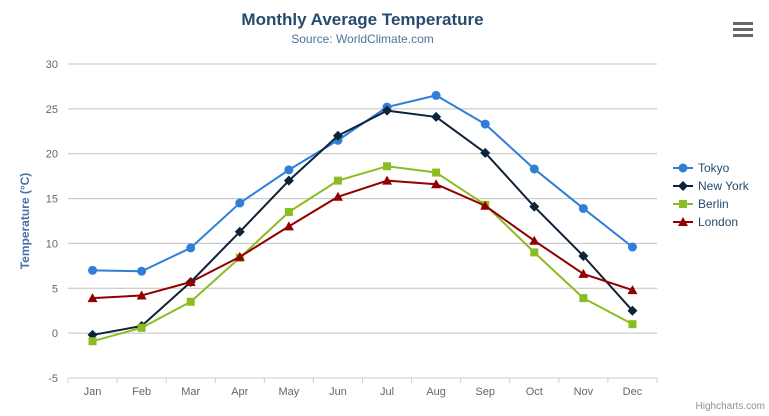 The width and height of the screenshot is (769, 416). I want to click on x-axis-label: Jun, so click(338, 392).